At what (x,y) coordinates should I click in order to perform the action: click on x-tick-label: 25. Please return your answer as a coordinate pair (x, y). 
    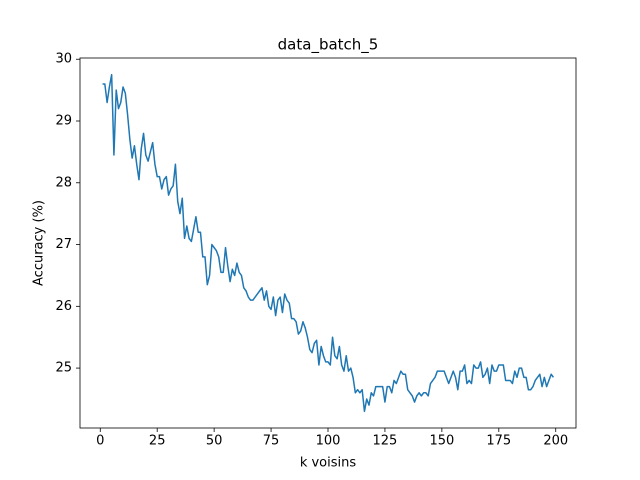
    Looking at the image, I should click on (157, 441).